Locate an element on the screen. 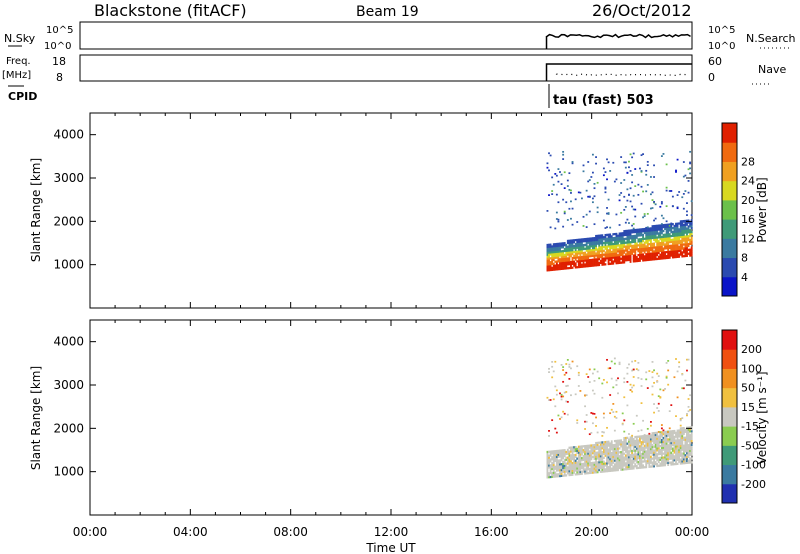 This screenshot has height=554, width=800. freq-label-top: Freq. is located at coordinates (18, 61).